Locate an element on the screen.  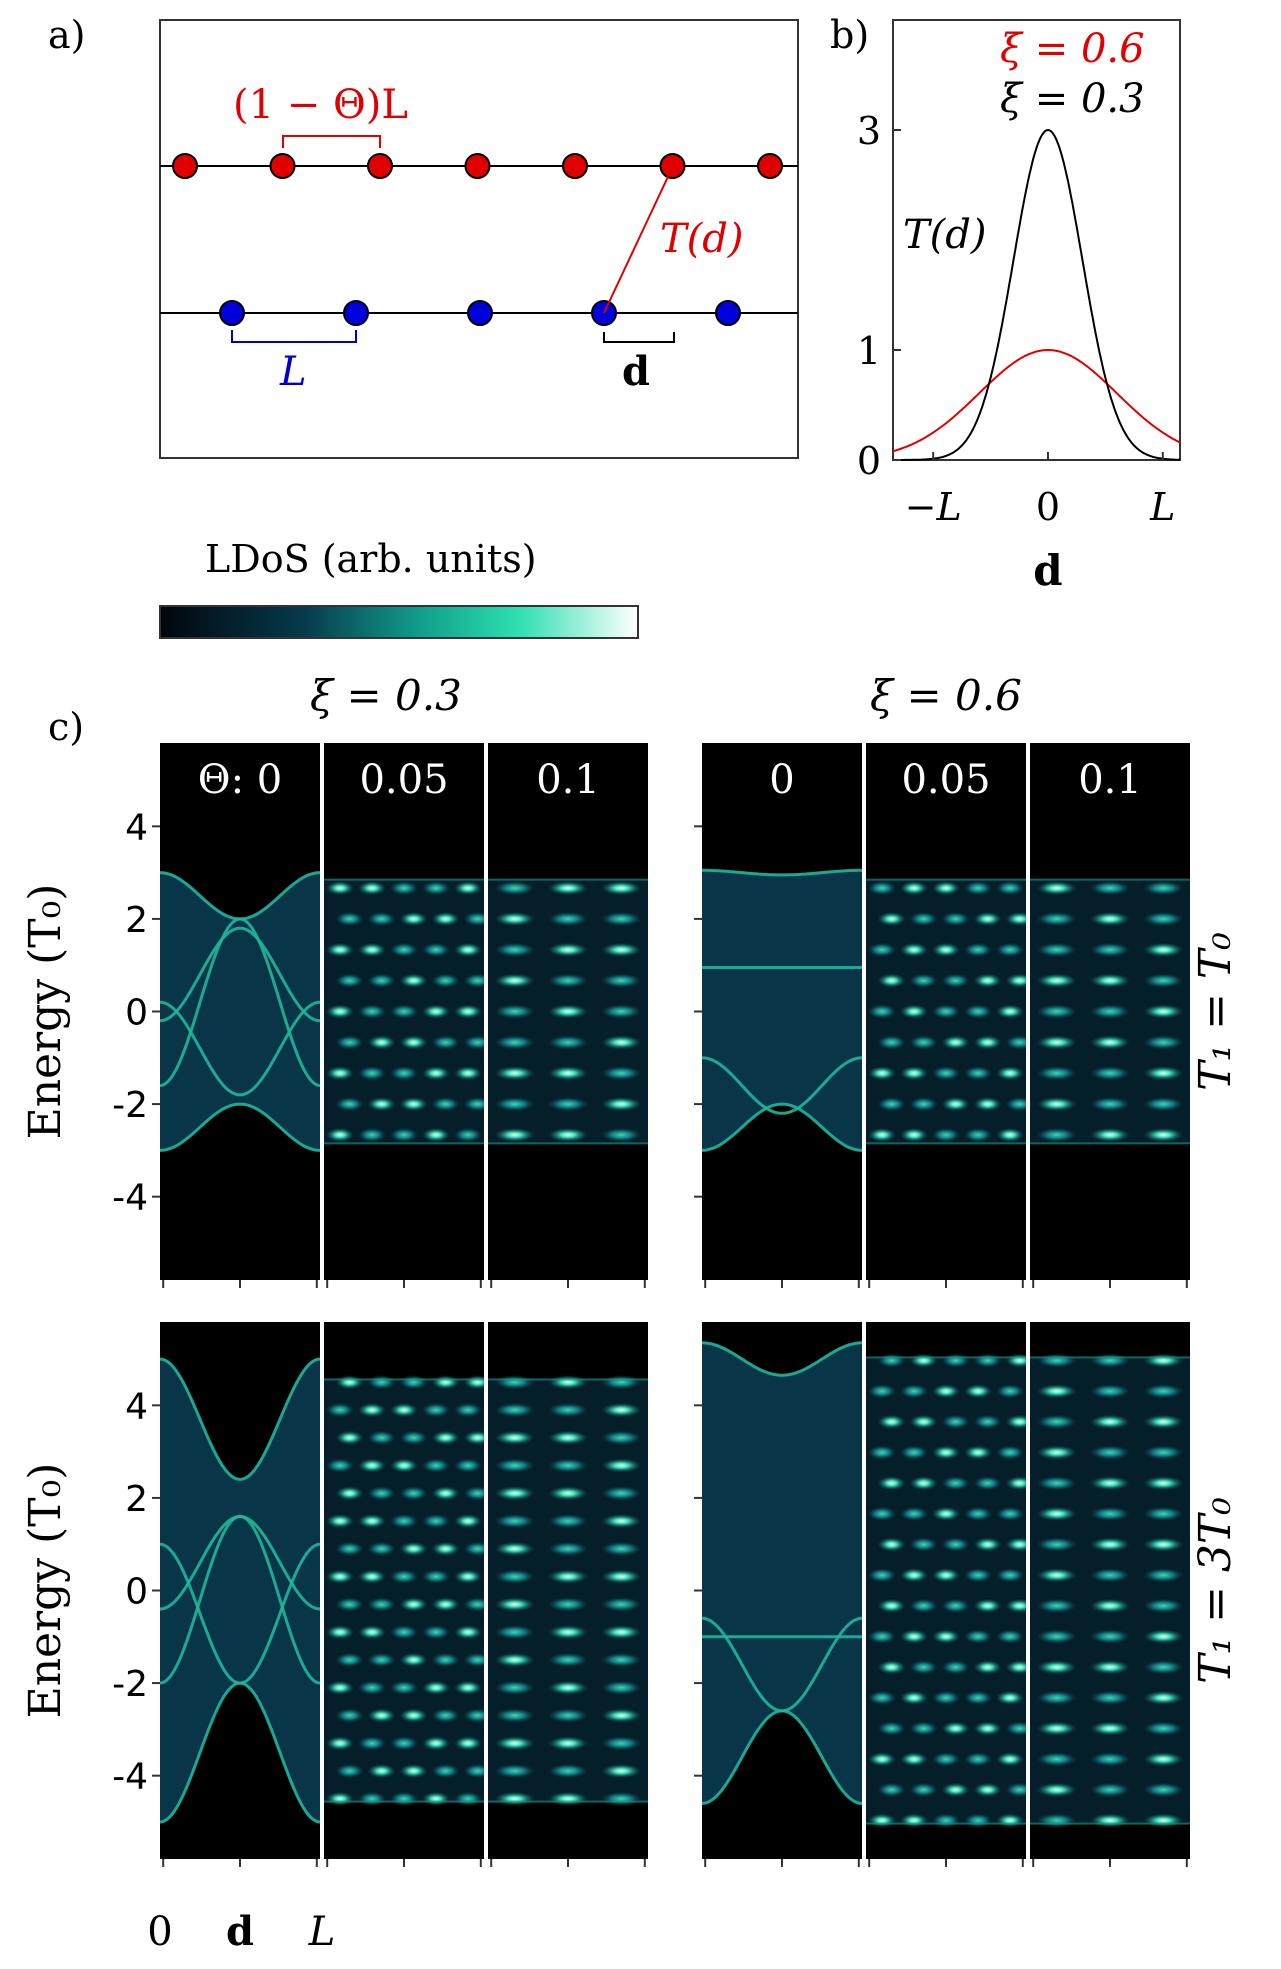
x-tick-label: d is located at coordinates (240, 1931).